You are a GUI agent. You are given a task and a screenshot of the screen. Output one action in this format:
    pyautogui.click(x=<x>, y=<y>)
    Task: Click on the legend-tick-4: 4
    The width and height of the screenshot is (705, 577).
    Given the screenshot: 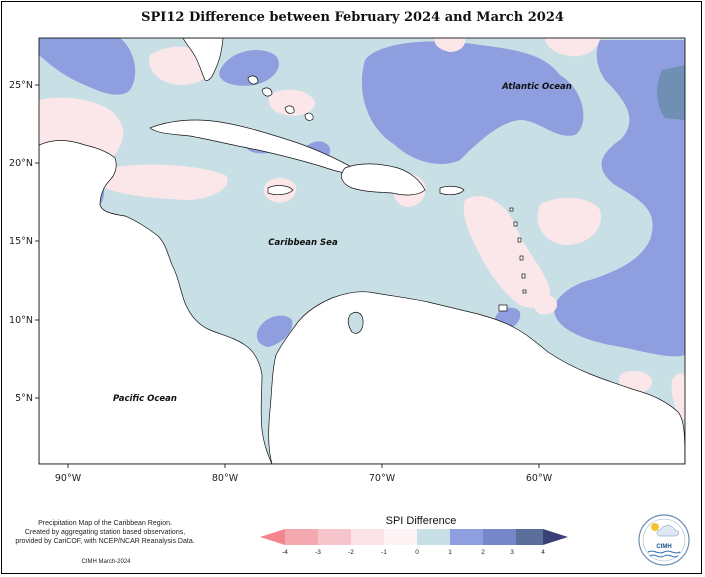 What is the action you would take?
    pyautogui.click(x=543, y=552)
    